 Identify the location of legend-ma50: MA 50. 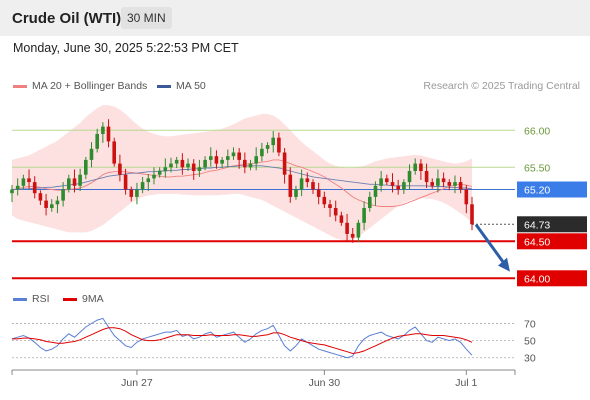
(181, 86).